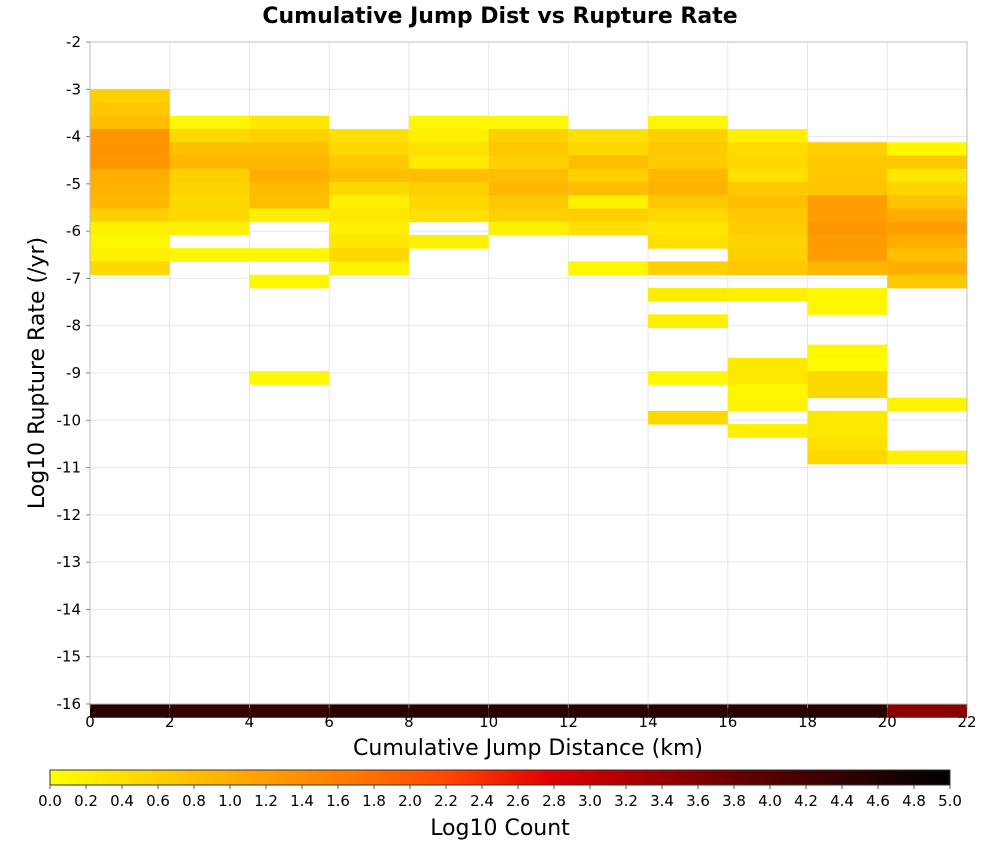  I want to click on x-tick-label-10: 20, so click(887, 722).